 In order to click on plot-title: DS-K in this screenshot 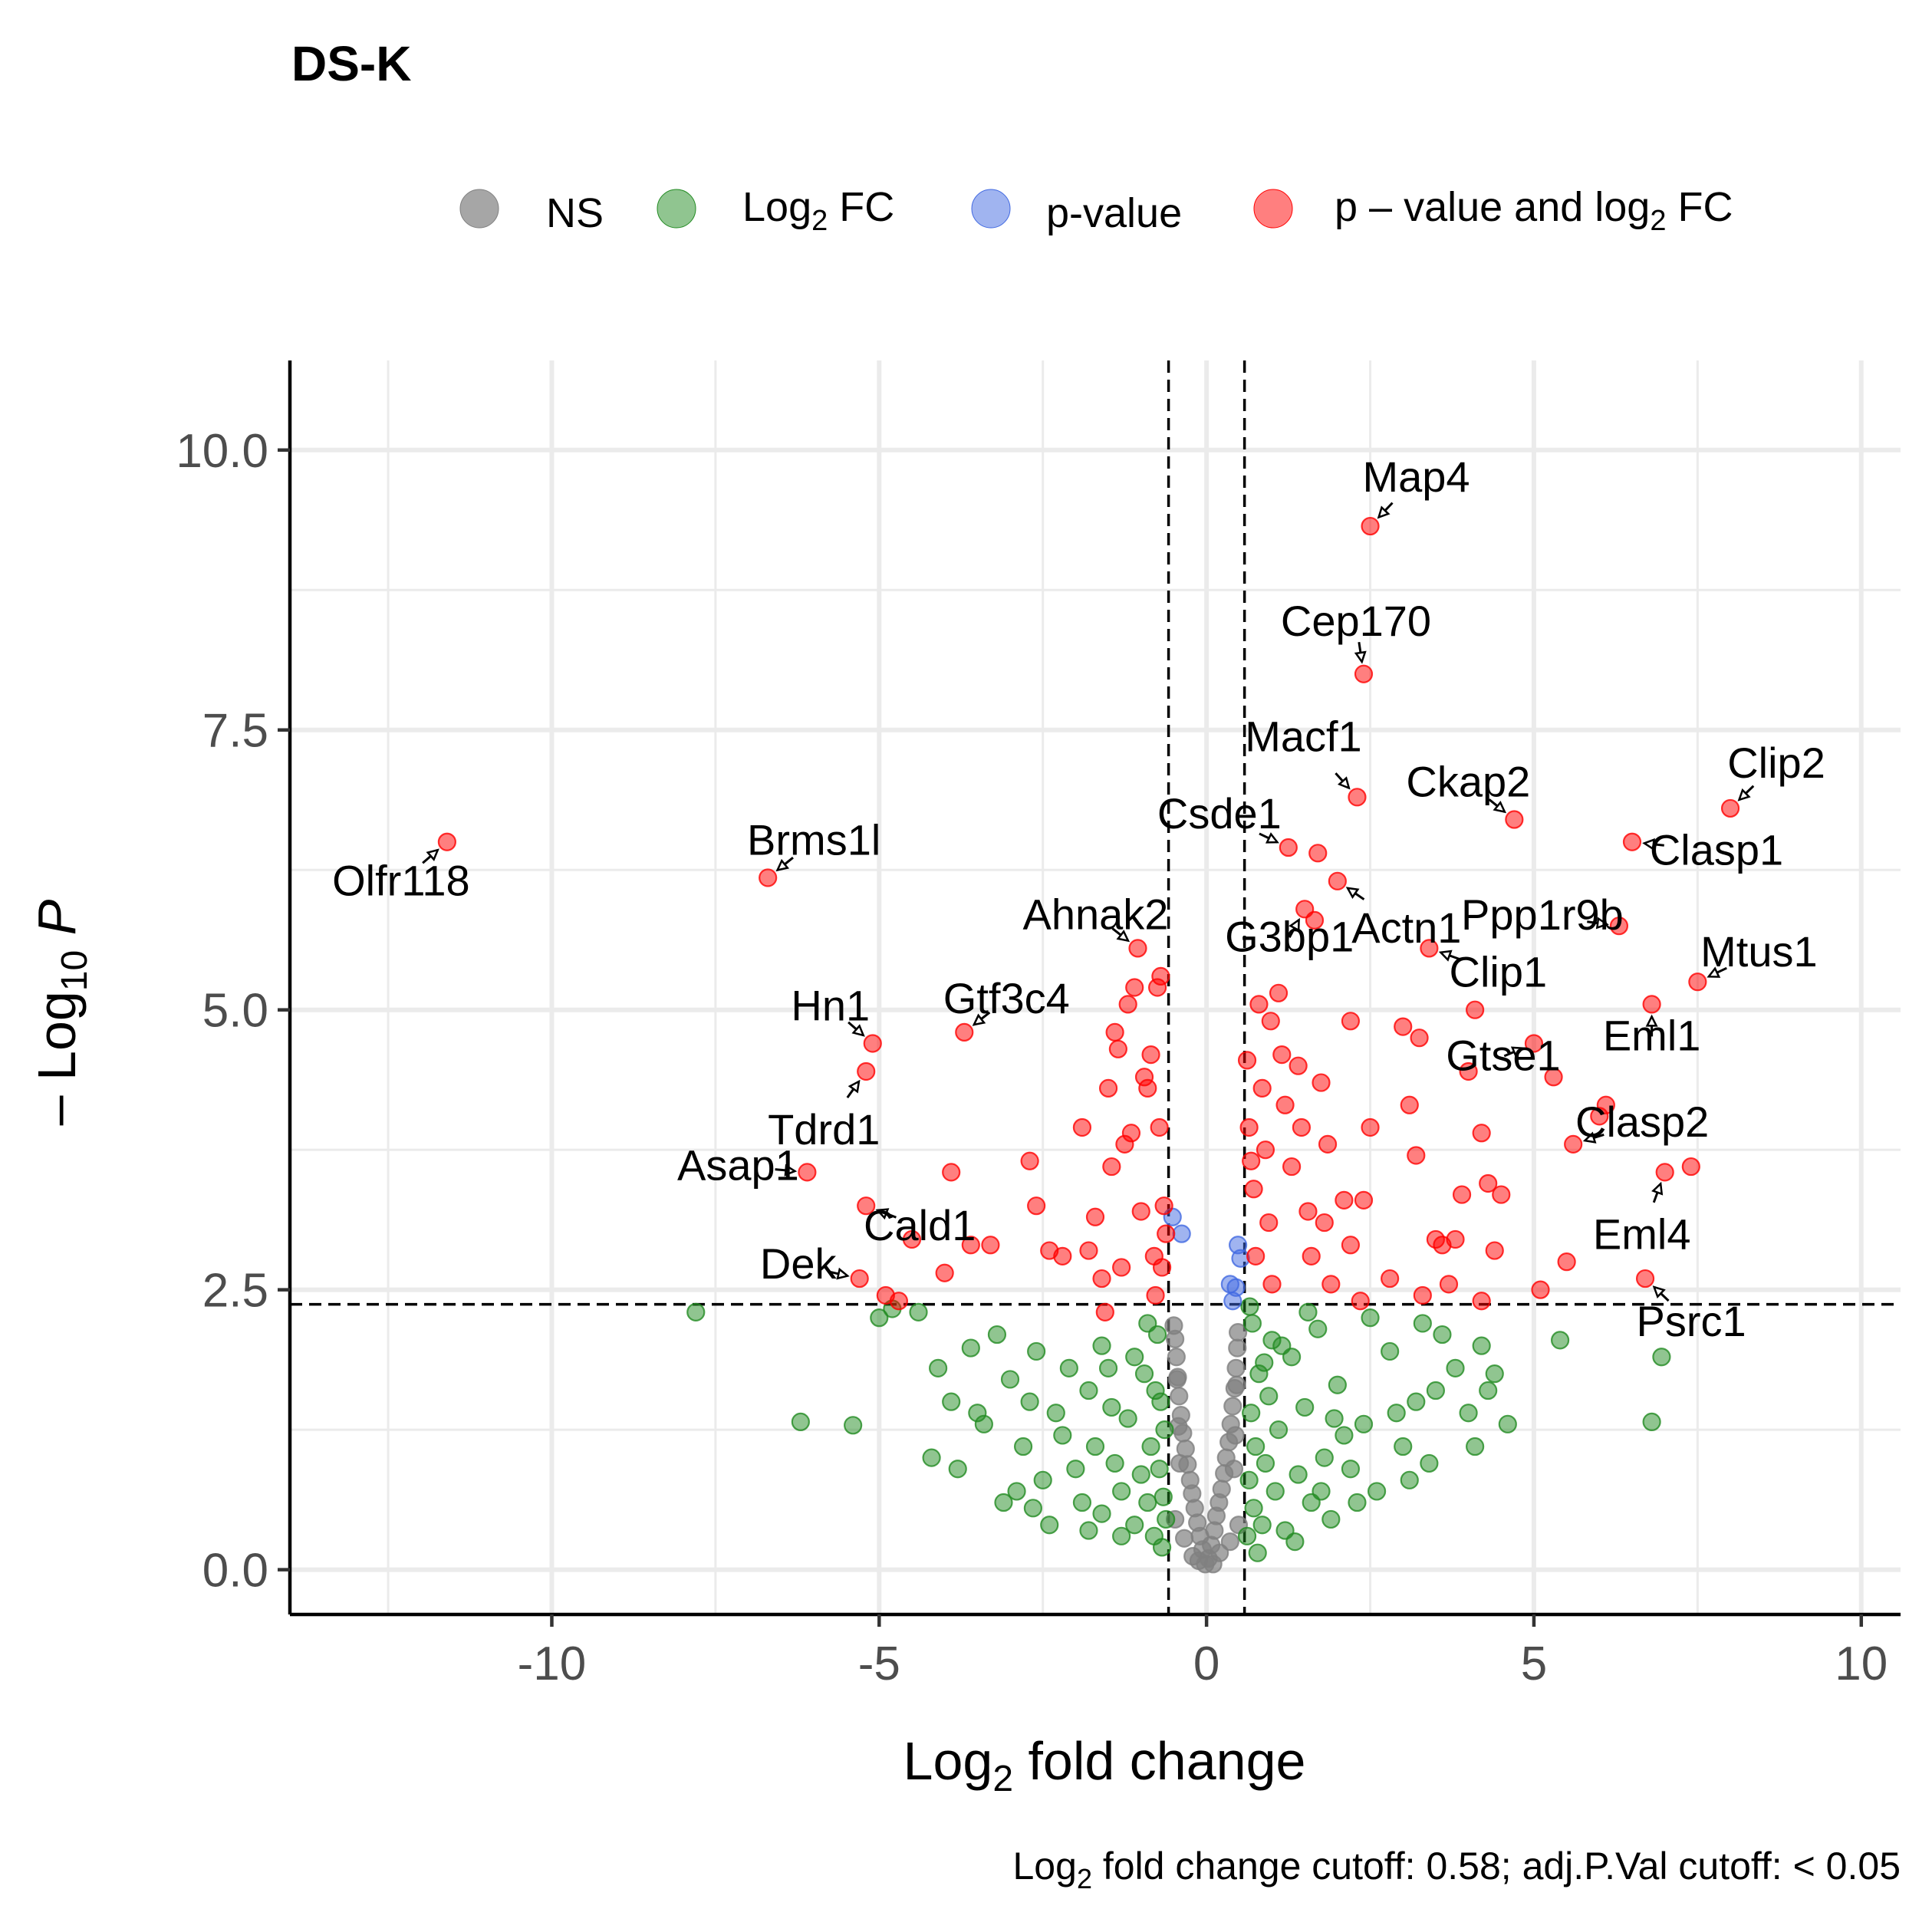, I will do `click(351, 63)`.